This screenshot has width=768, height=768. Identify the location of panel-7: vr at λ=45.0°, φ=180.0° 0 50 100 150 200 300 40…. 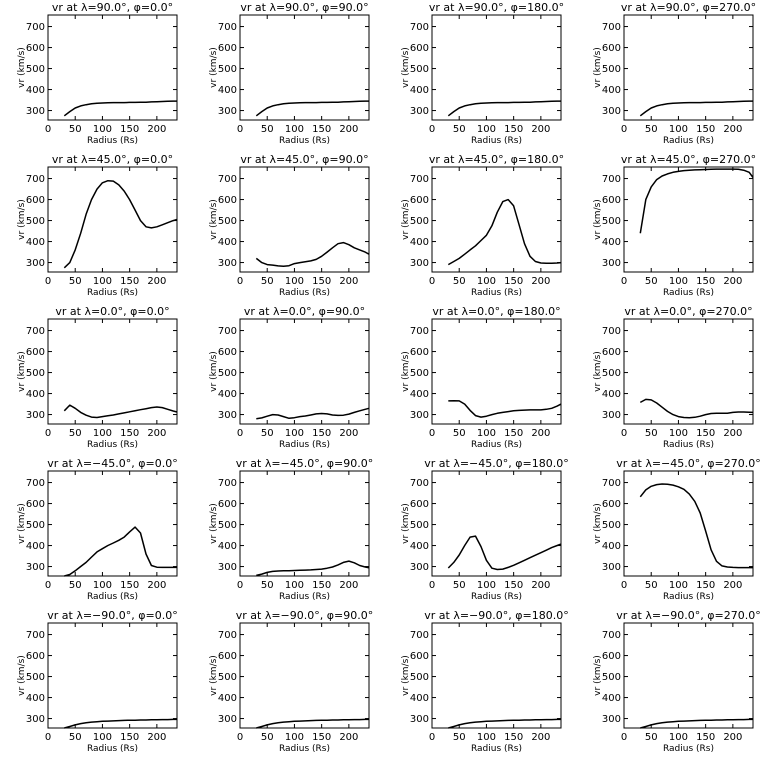
(482, 225).